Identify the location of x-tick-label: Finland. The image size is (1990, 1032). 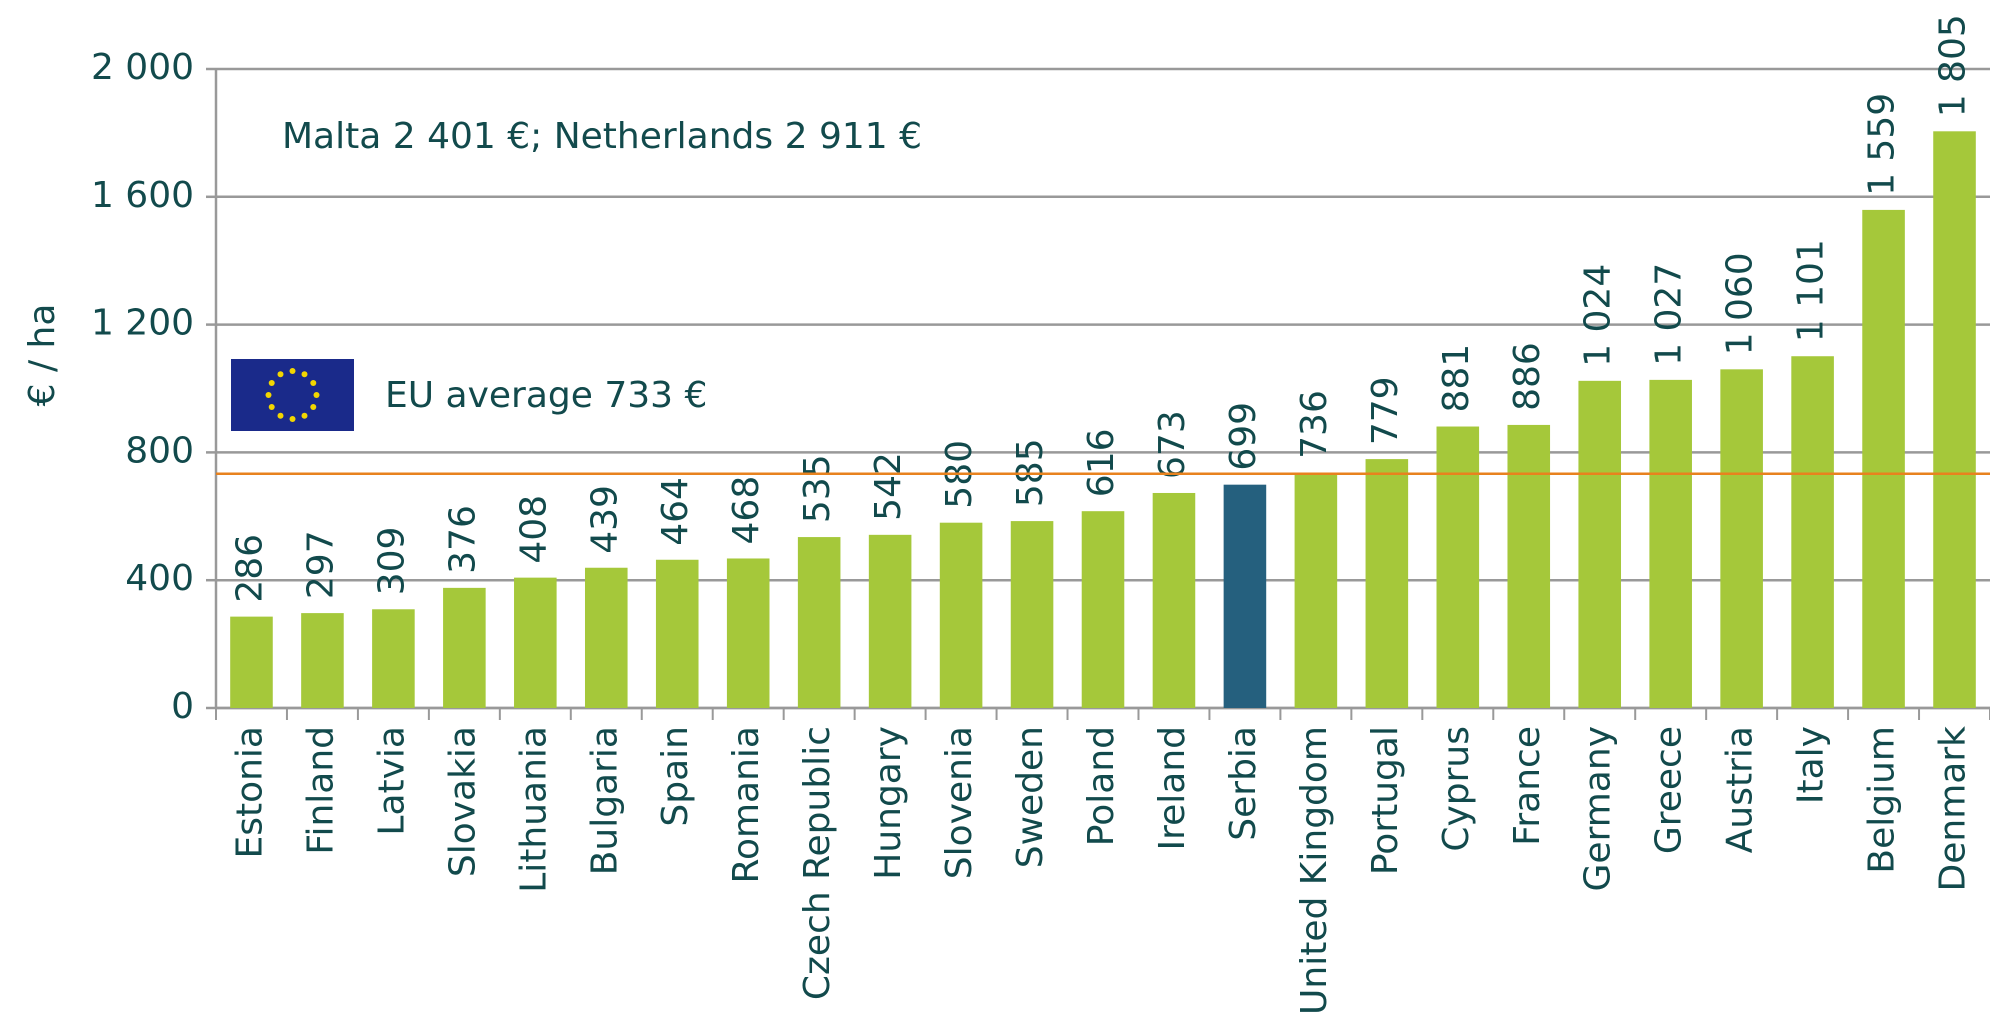
(320, 790).